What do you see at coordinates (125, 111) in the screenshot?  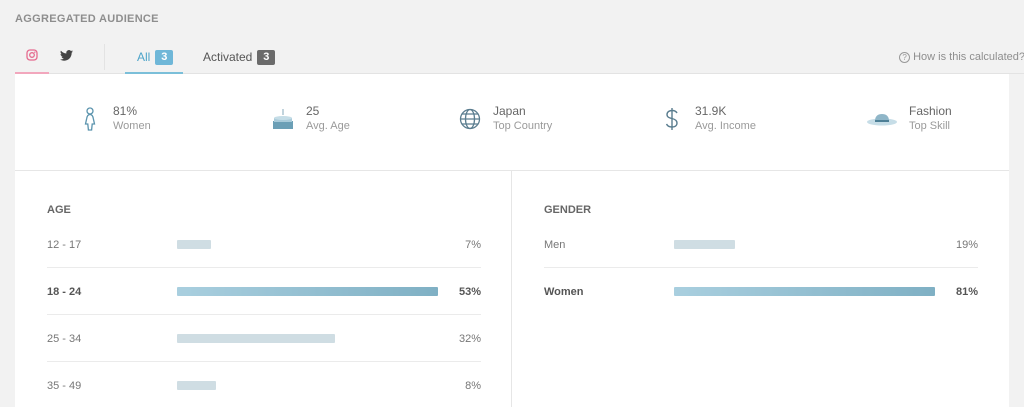 I see `stat-women-value: 81%` at bounding box center [125, 111].